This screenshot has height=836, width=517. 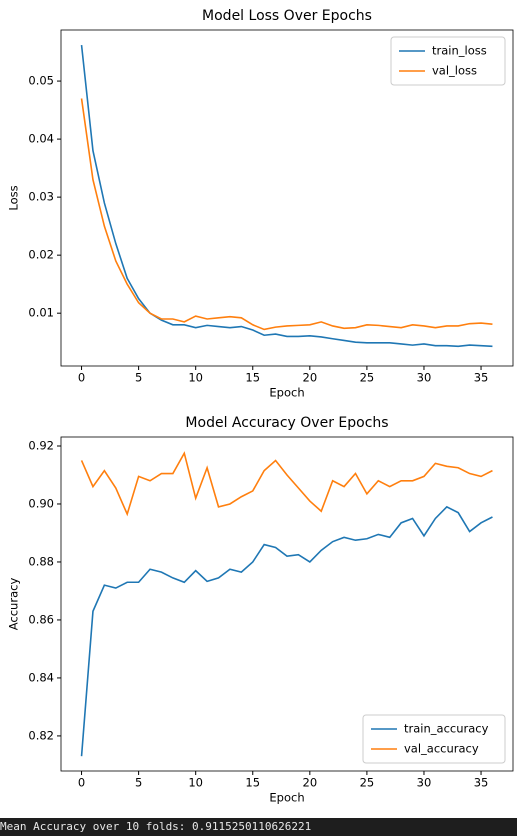 I want to click on y-axis-label: Accuracy, so click(x=14, y=604).